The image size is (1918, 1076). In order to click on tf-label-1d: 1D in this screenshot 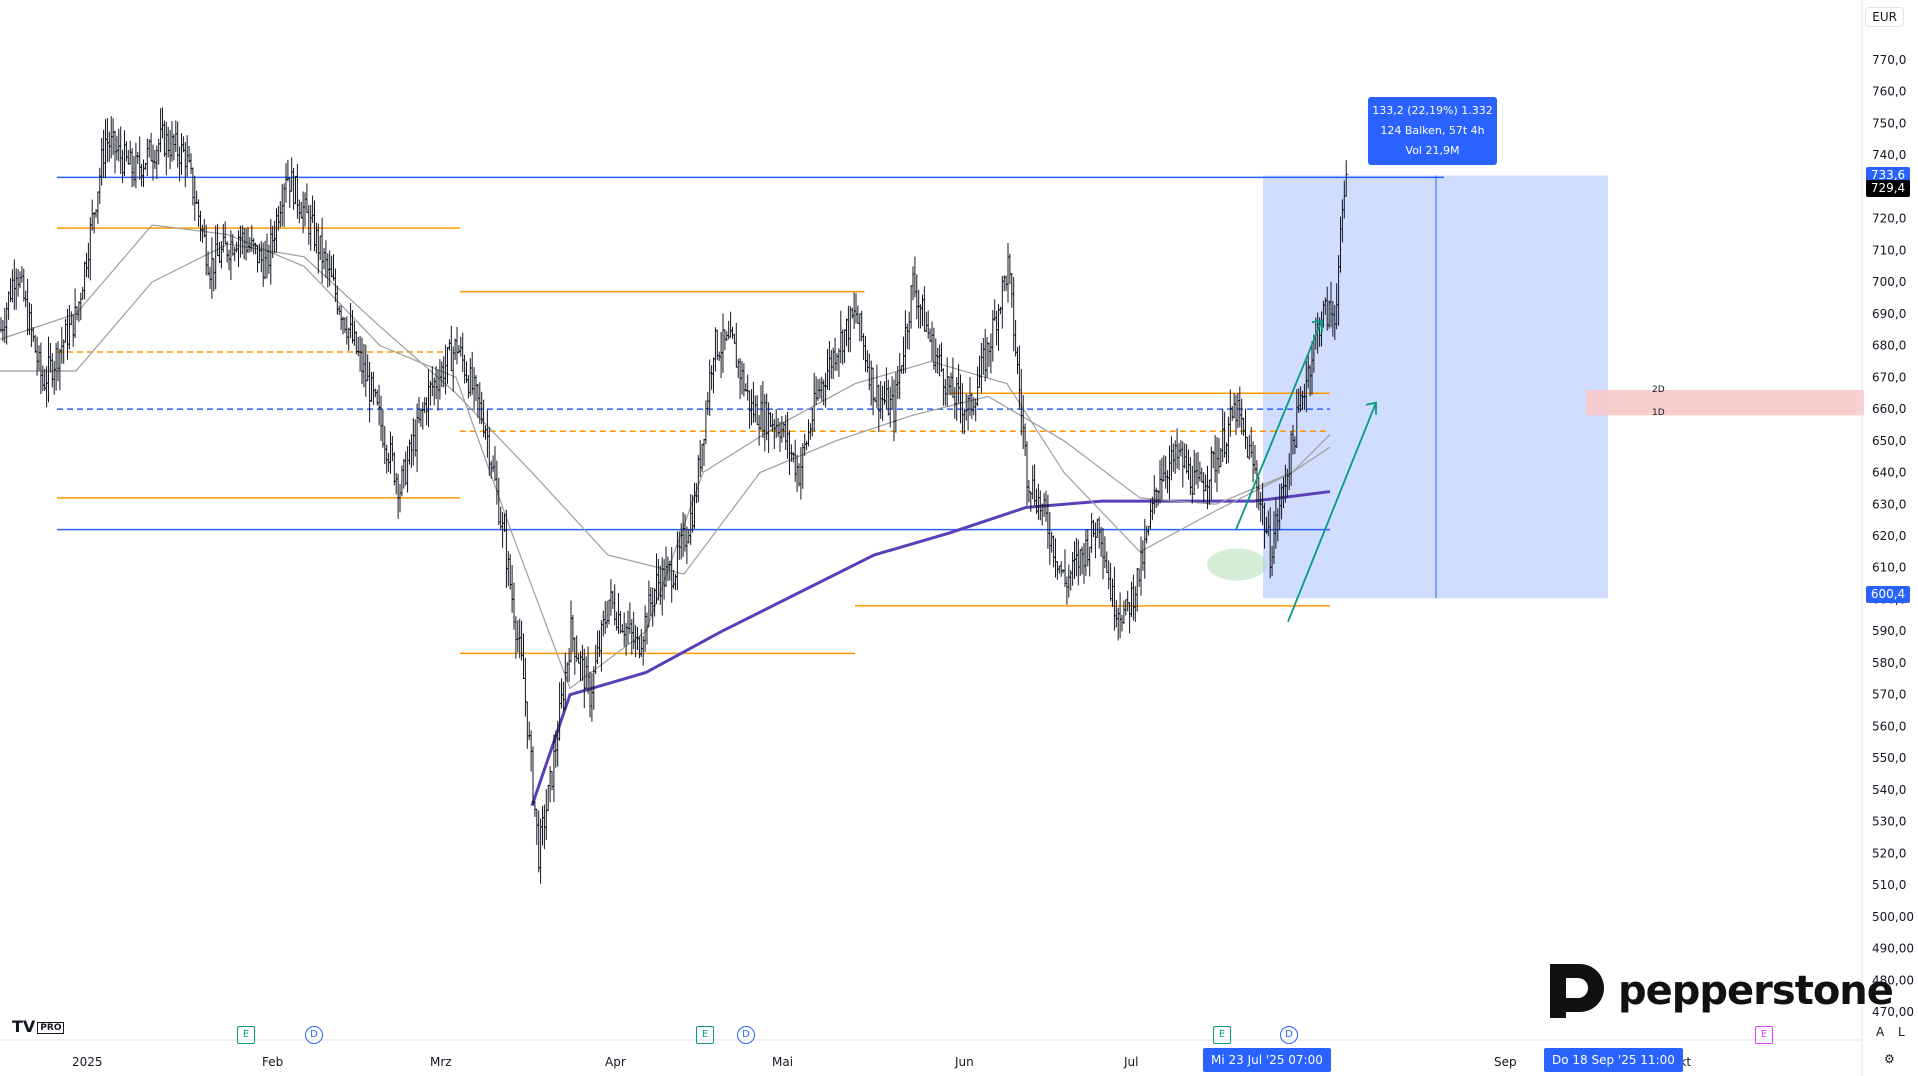, I will do `click(1658, 413)`.